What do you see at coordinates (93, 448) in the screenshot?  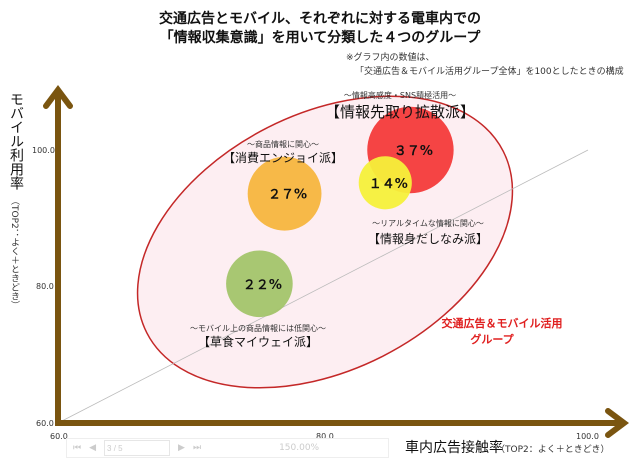 I see `prev-page-icon: ◀` at bounding box center [93, 448].